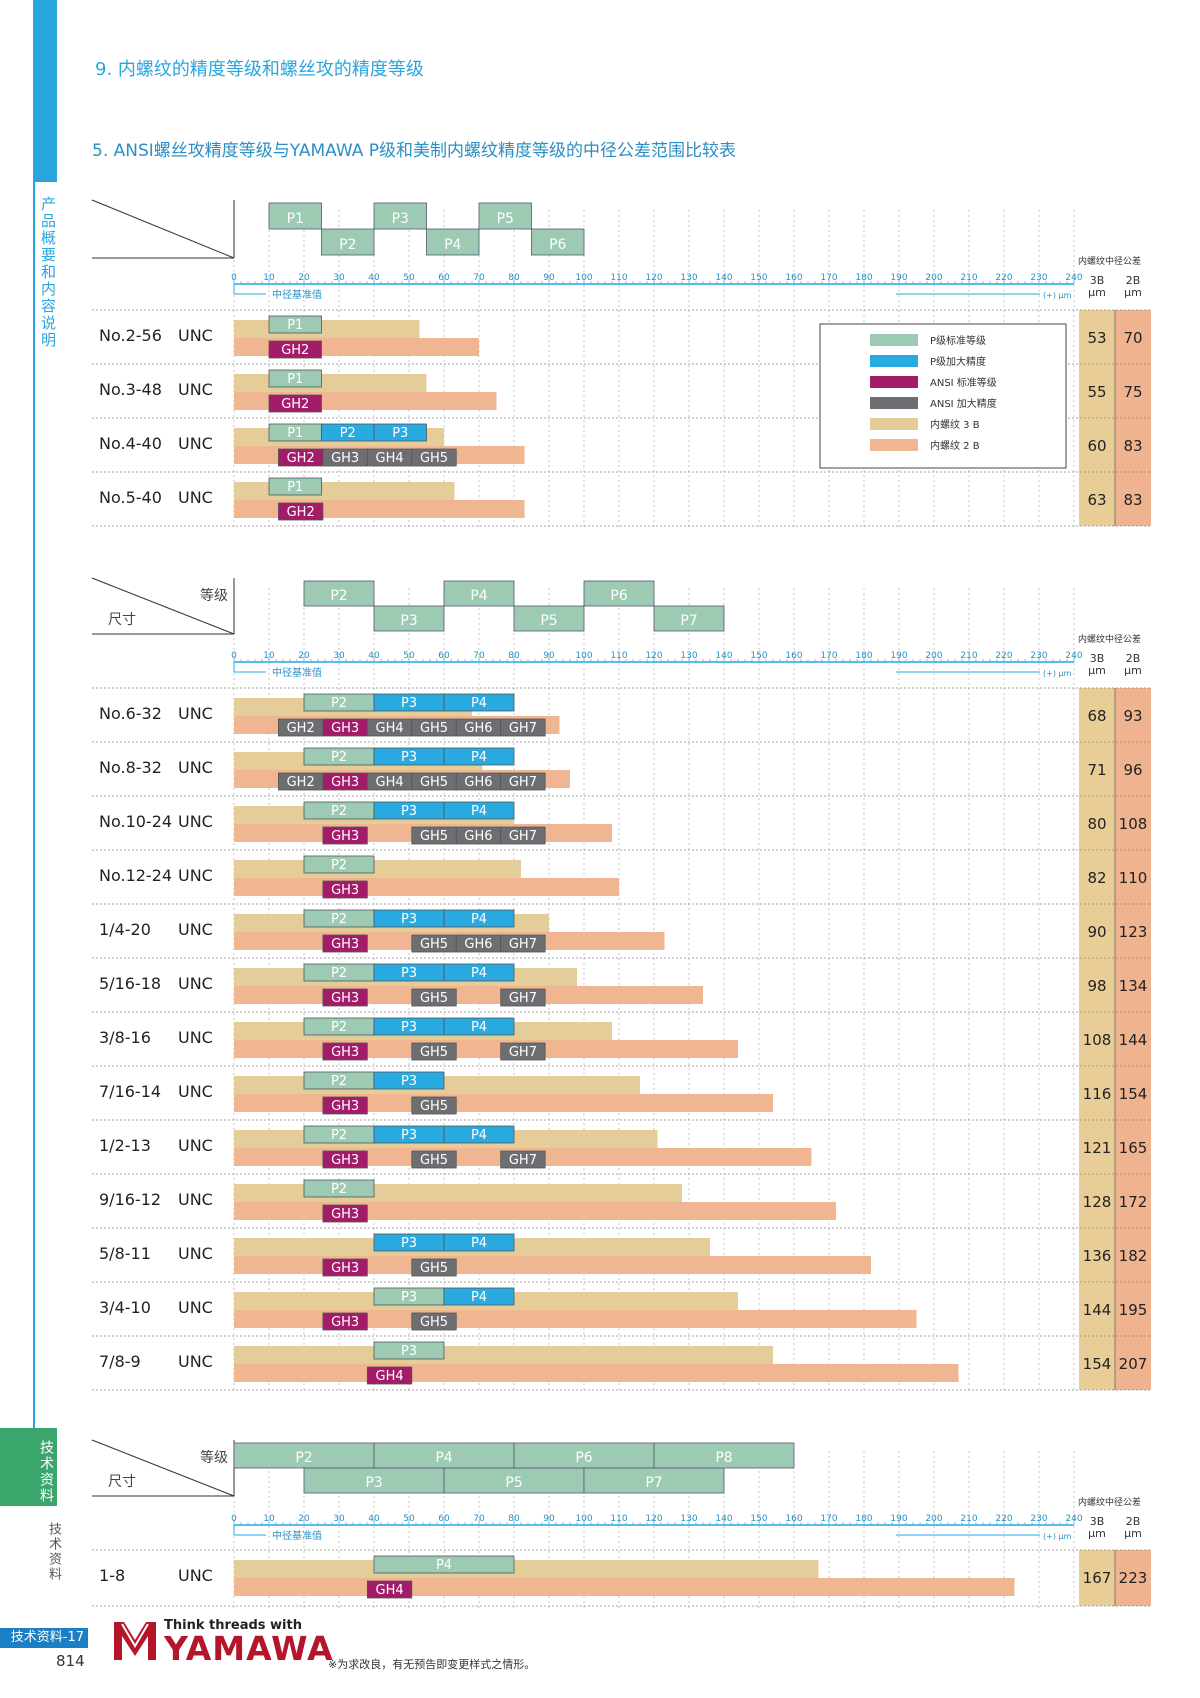  I want to click on row-tol-3b: 60, so click(1096, 446).